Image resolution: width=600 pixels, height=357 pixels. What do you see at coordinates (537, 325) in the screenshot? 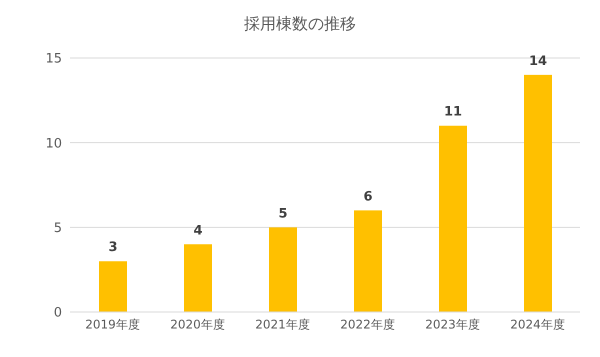
I see `x-tick-label: 2024年度` at bounding box center [537, 325].